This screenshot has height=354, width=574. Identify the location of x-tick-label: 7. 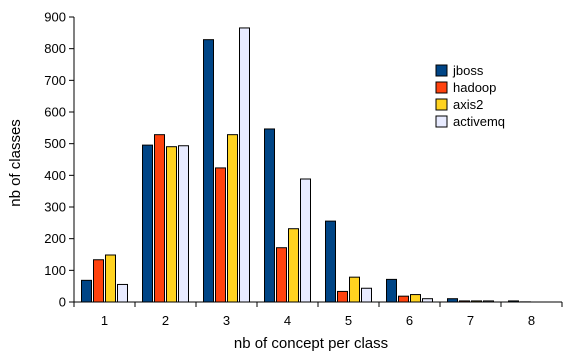
(470, 320).